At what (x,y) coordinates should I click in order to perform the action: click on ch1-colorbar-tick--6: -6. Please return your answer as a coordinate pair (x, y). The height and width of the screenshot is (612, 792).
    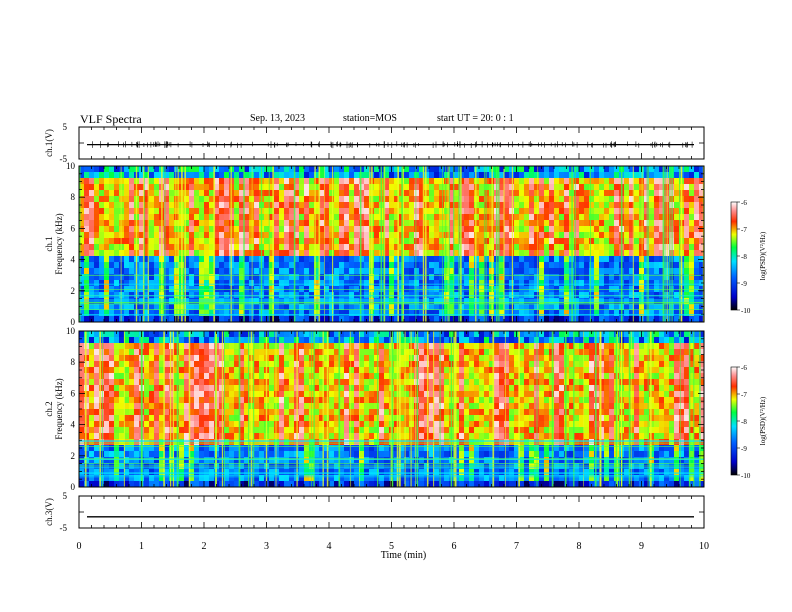
    Looking at the image, I should click on (744, 203).